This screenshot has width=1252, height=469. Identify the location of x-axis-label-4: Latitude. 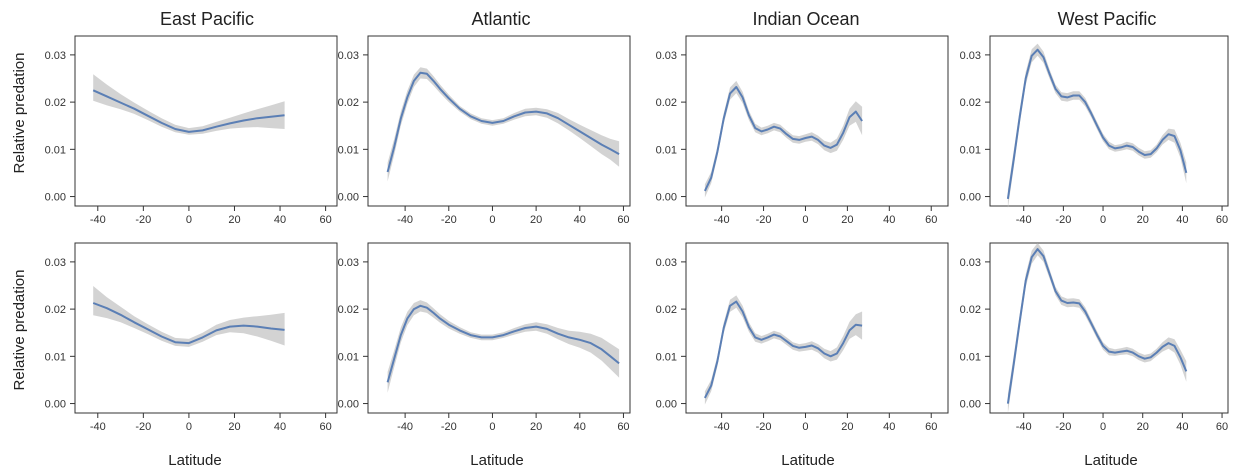
(1110, 460).